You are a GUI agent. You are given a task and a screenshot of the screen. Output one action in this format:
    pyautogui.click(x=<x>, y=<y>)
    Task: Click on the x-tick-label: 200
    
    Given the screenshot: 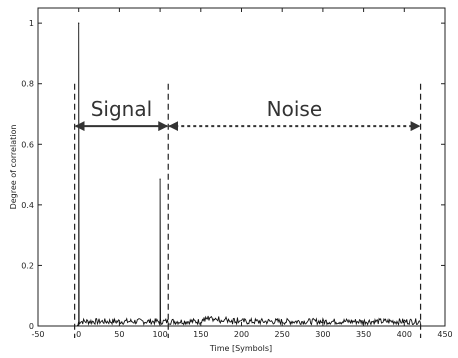 What is the action you would take?
    pyautogui.click(x=241, y=334)
    